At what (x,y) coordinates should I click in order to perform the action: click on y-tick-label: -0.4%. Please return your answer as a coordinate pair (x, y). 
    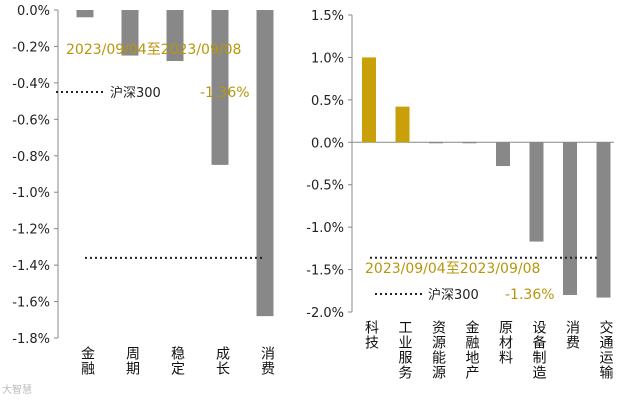
    Looking at the image, I should click on (31, 84).